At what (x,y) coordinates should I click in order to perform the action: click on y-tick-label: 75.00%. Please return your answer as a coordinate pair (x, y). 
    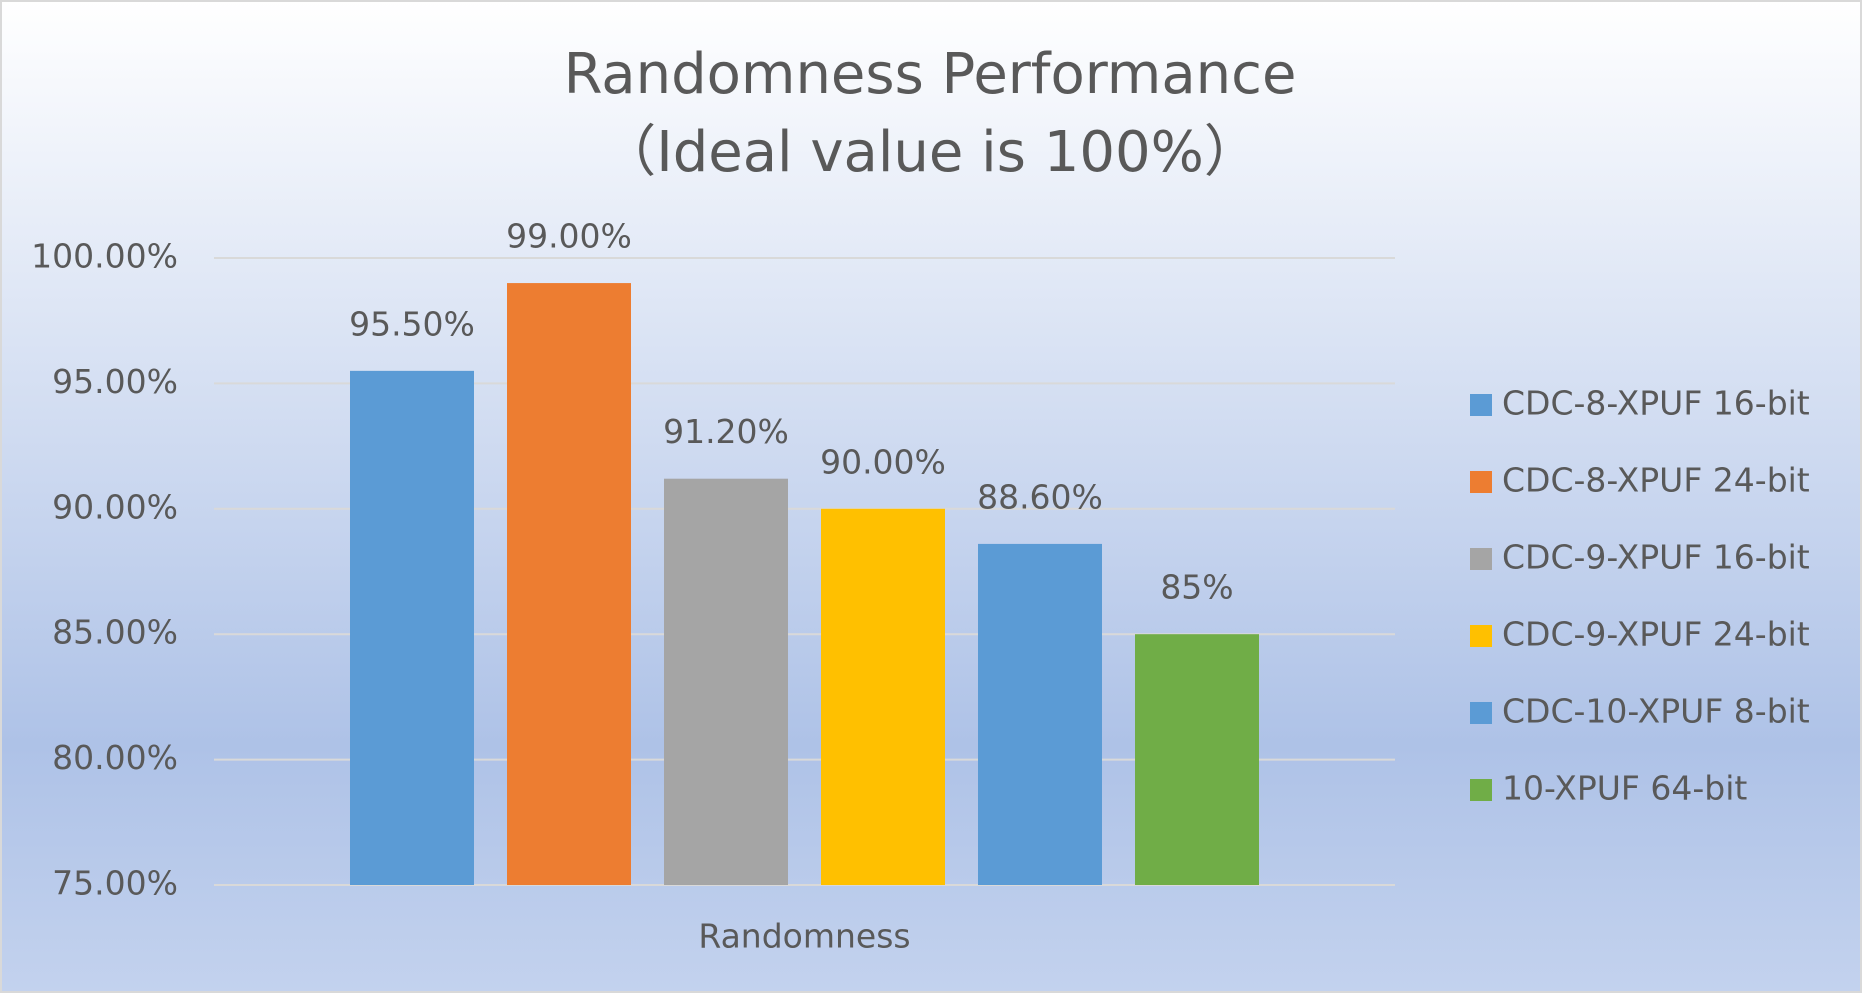
    Looking at the image, I should click on (115, 883).